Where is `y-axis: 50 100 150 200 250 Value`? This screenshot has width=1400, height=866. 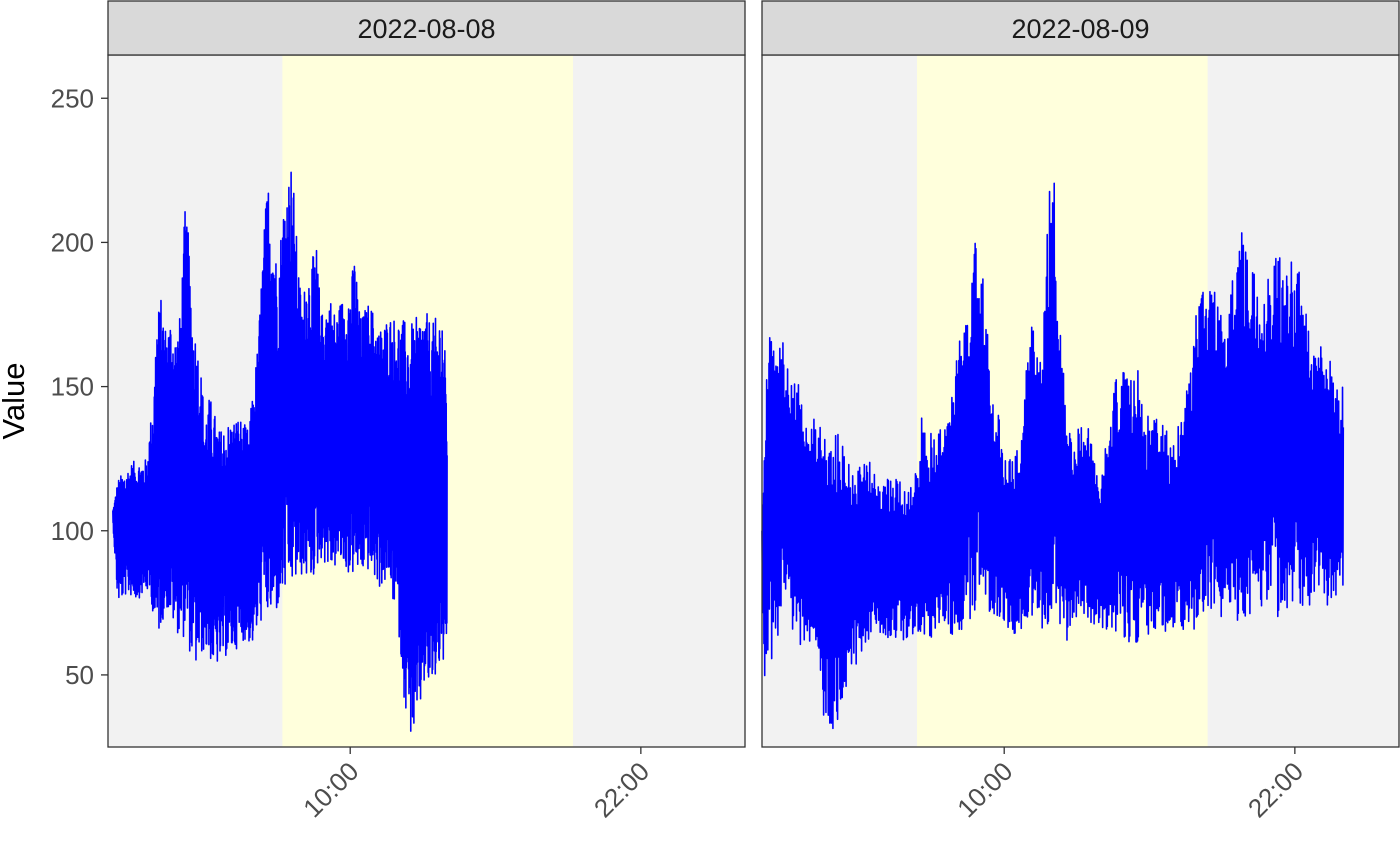 y-axis: 50 100 150 200 250 Value is located at coordinates (54, 386).